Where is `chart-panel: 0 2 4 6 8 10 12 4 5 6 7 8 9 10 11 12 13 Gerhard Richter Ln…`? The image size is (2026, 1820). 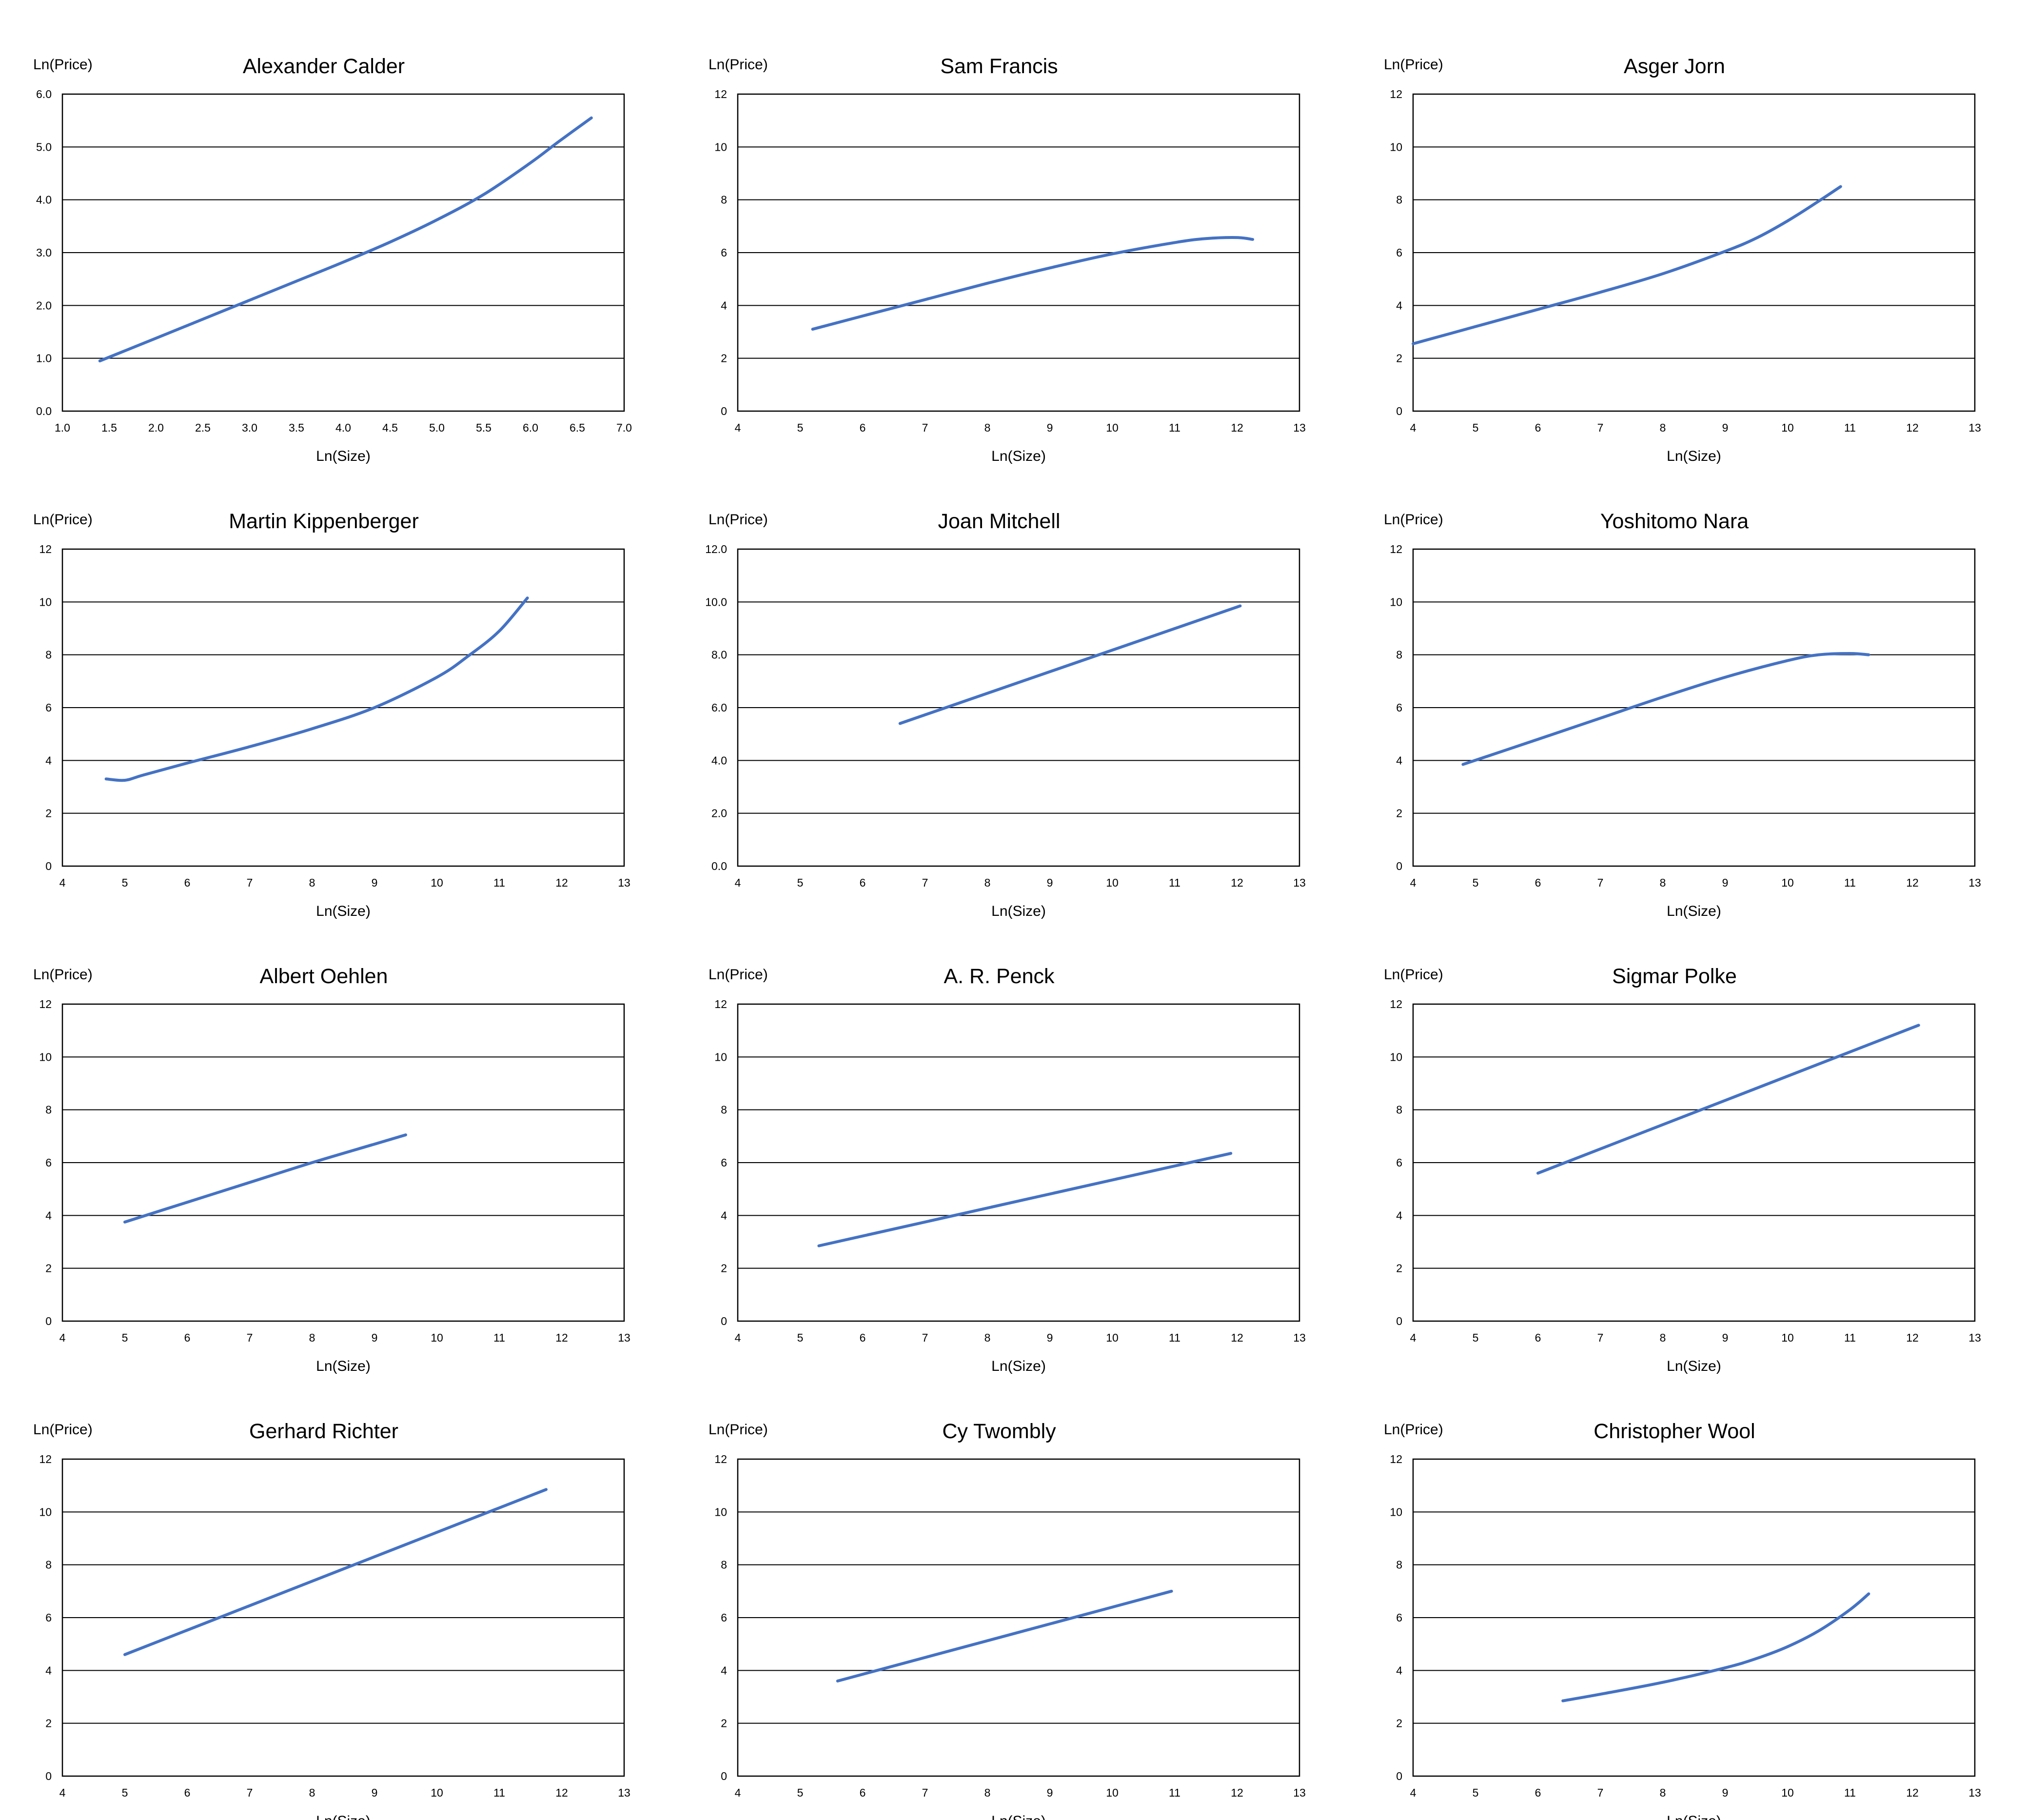 chart-panel: 0 2 4 6 8 10 12 4 5 6 7 8 9 10 11 12 13 Gerhard Richter Ln… is located at coordinates (337, 1592).